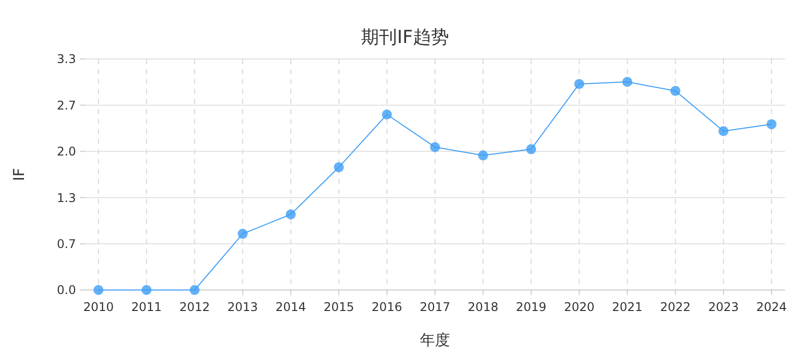  I want to click on chart-title: 期刊IF趋势, so click(405, 37).